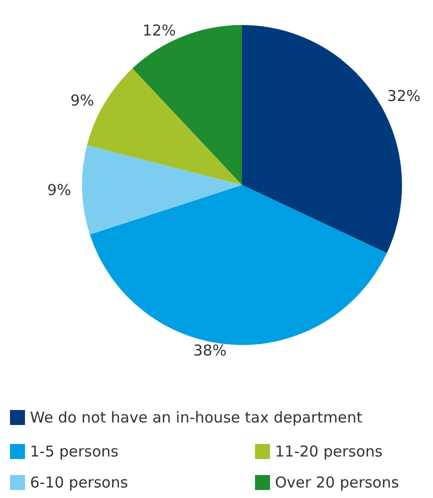  Describe the element at coordinates (210, 351) in the screenshot. I see `data-label: 38%` at that location.